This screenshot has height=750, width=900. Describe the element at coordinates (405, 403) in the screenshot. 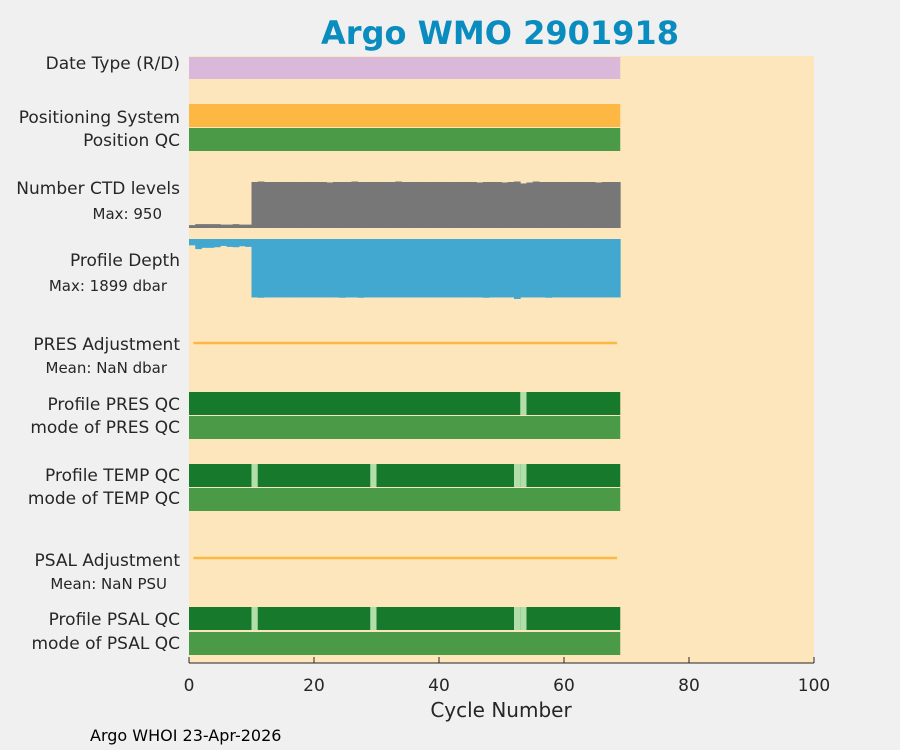

I see `band-profile-pres-qc` at that location.